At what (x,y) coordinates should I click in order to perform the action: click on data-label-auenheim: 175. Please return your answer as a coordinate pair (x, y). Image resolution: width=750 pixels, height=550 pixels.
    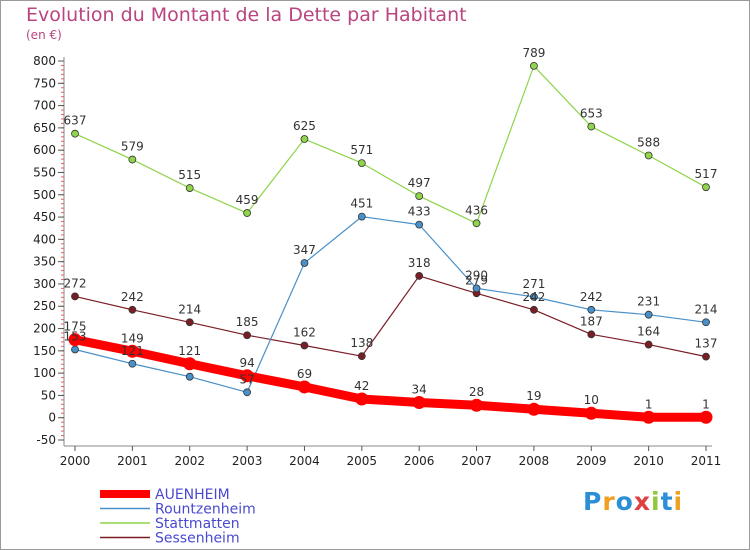
    Looking at the image, I should click on (75, 327).